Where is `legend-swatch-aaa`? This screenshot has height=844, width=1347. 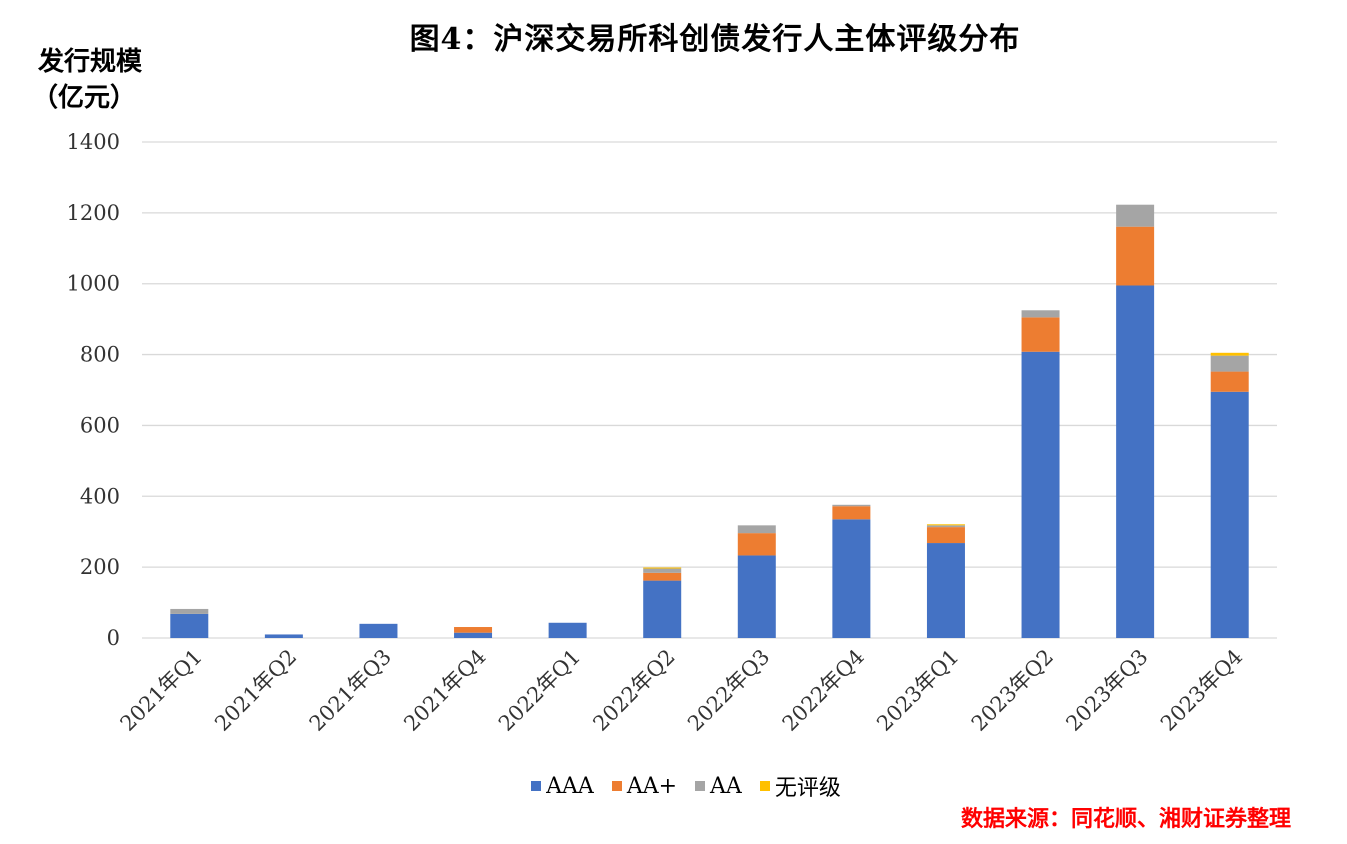 legend-swatch-aaa is located at coordinates (536, 786).